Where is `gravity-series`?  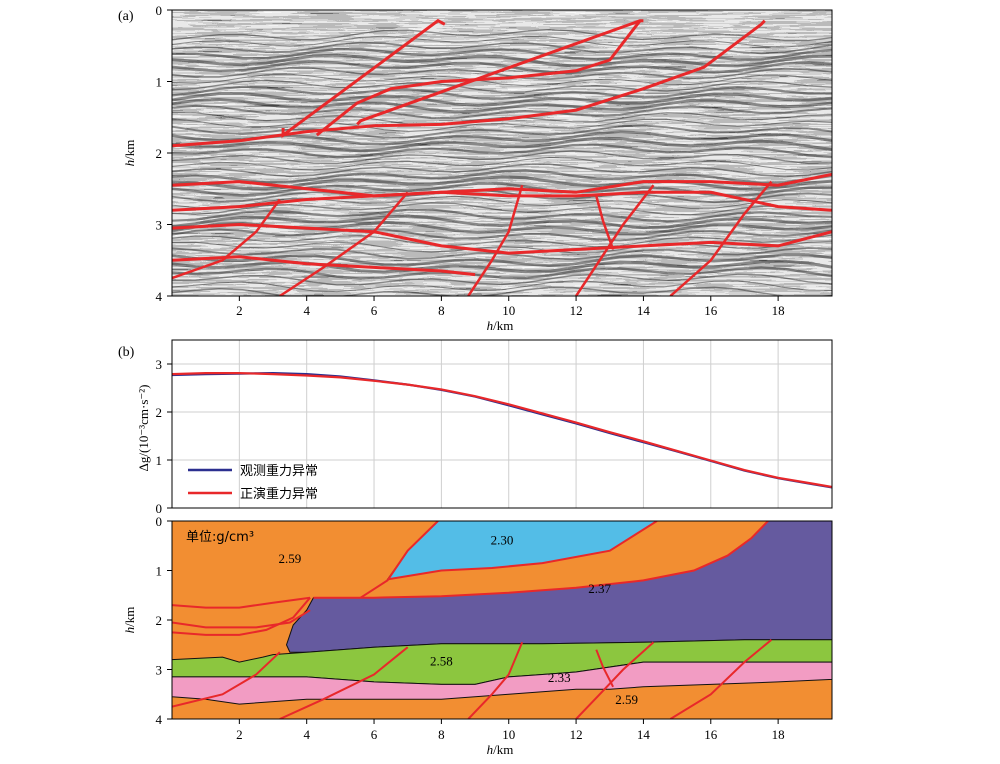
gravity-series is located at coordinates (502, 430).